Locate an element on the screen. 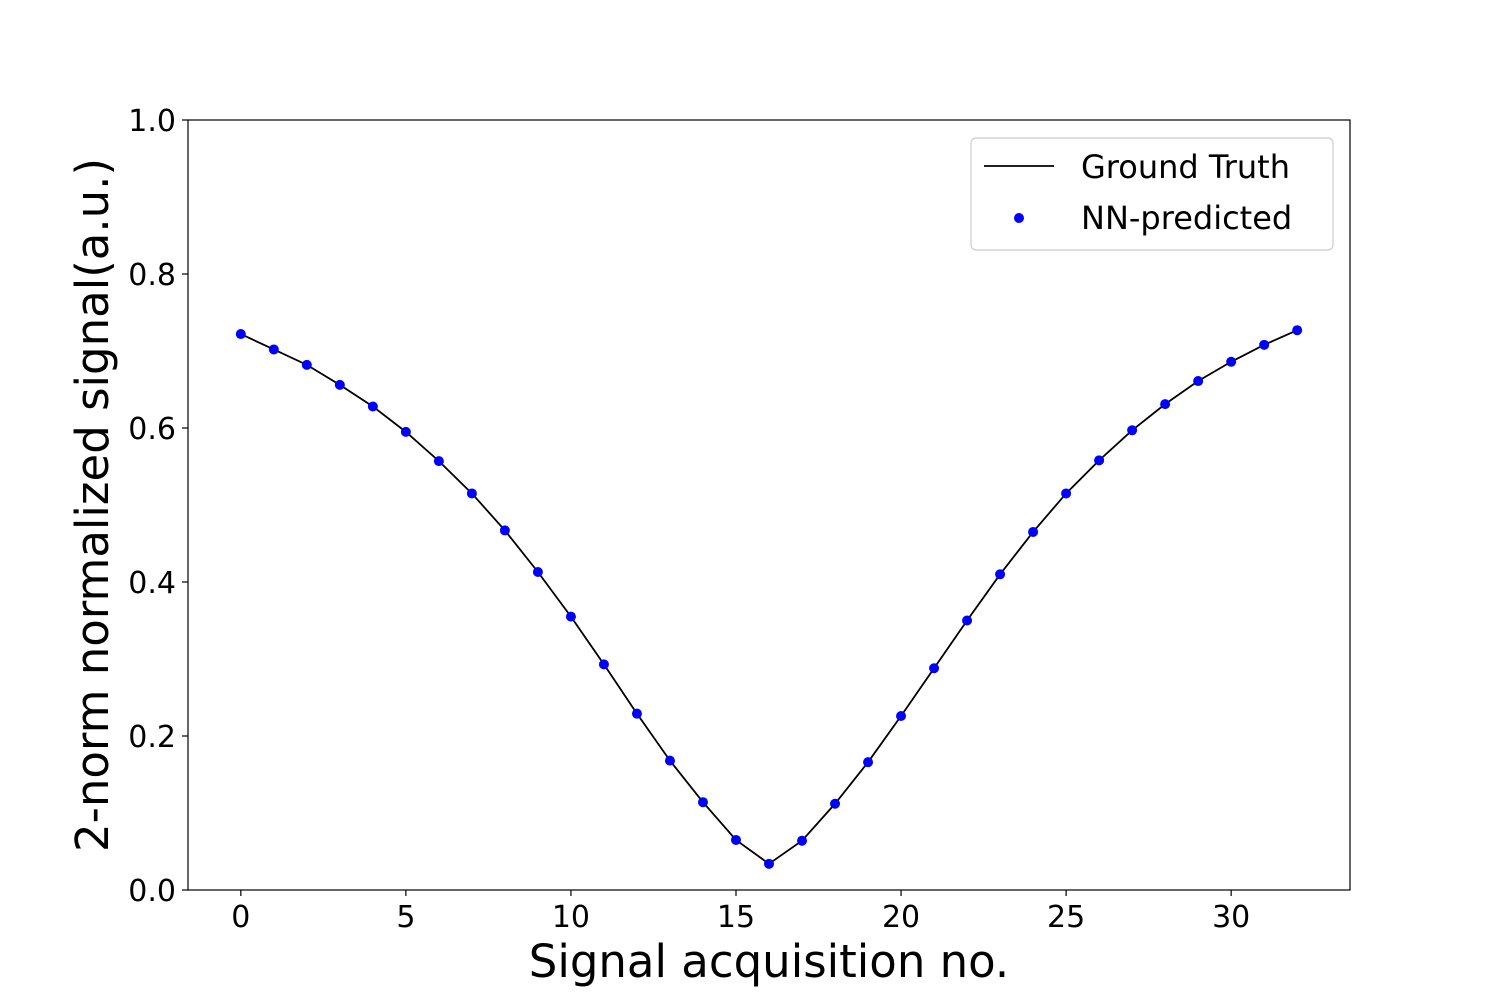 The width and height of the screenshot is (1500, 1000). x-tick-label: 10 is located at coordinates (571, 917).